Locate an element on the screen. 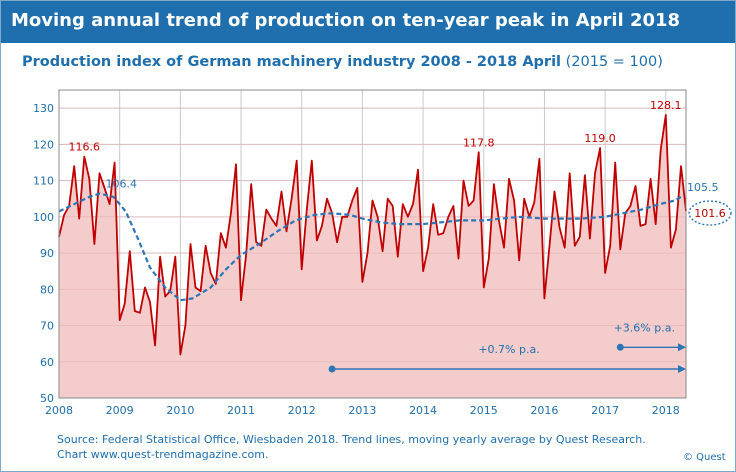  data-label: 117.8 is located at coordinates (479, 142).